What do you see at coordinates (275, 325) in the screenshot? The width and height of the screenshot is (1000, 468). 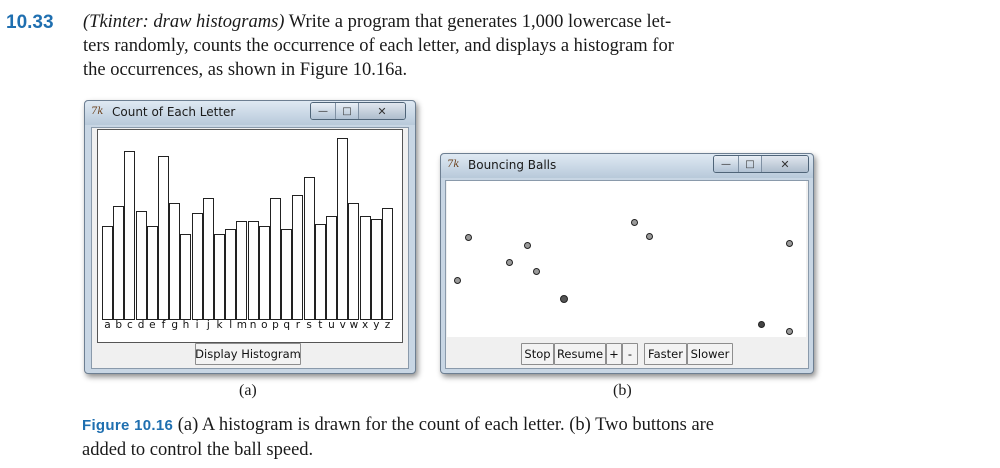 I see `letter-label-p: p` at bounding box center [275, 325].